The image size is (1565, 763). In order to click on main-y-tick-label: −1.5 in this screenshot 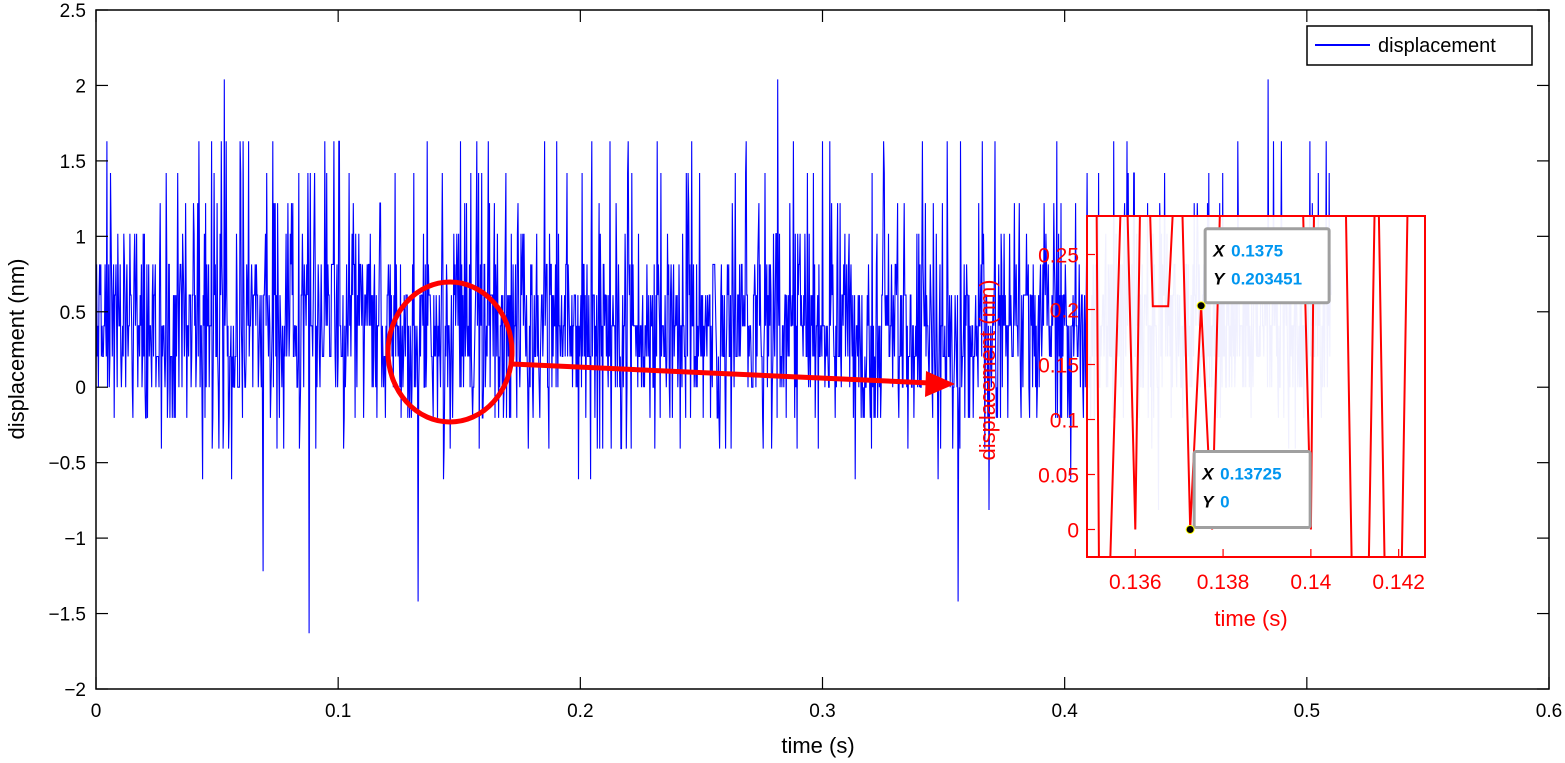, I will do `click(67, 615)`.